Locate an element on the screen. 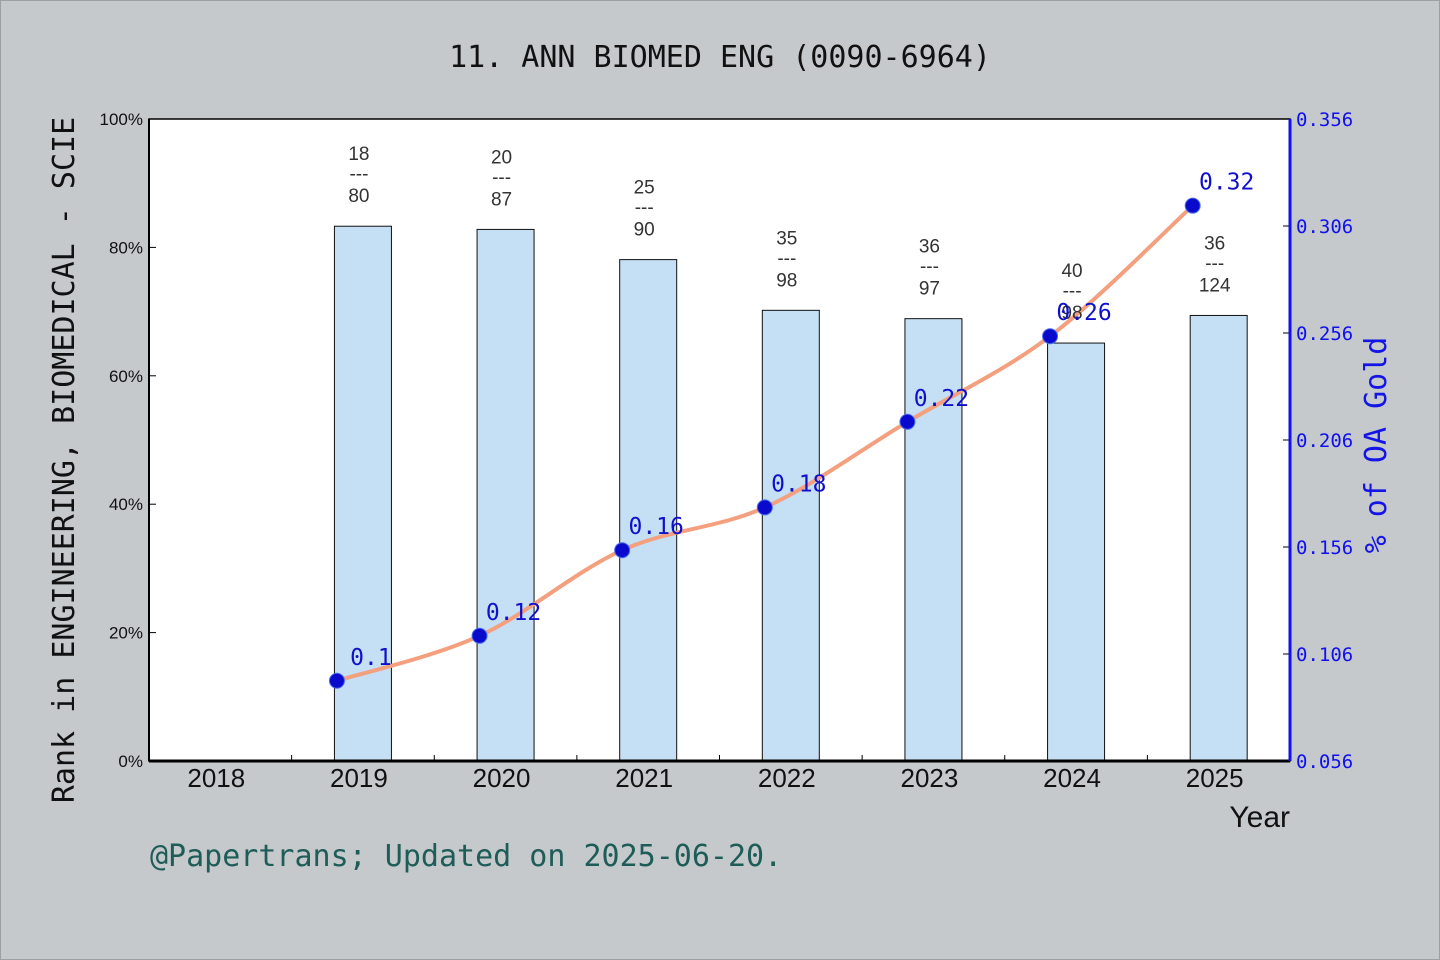  y-axis-label: Rank in ENGINEERING, BIOMEDICAL - SCIE is located at coordinates (64, 460).